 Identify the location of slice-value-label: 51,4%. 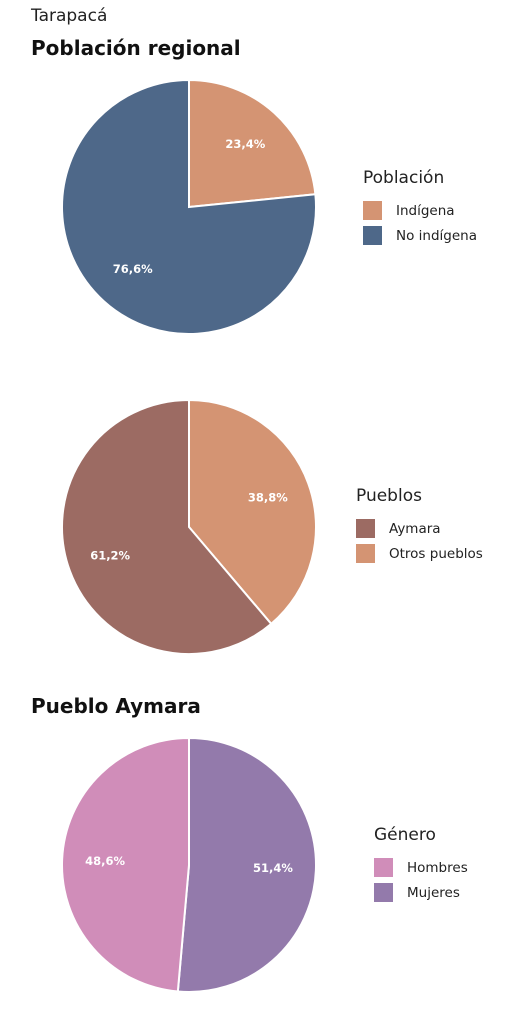
(273, 868).